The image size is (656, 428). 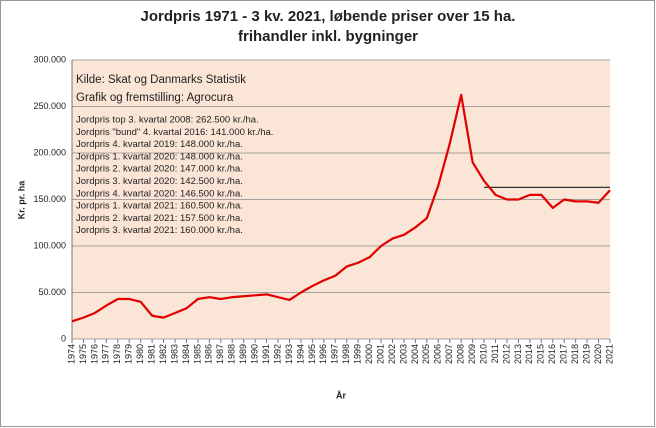 What do you see at coordinates (49, 106) in the screenshot?
I see `y-tick-label: 250.000` at bounding box center [49, 106].